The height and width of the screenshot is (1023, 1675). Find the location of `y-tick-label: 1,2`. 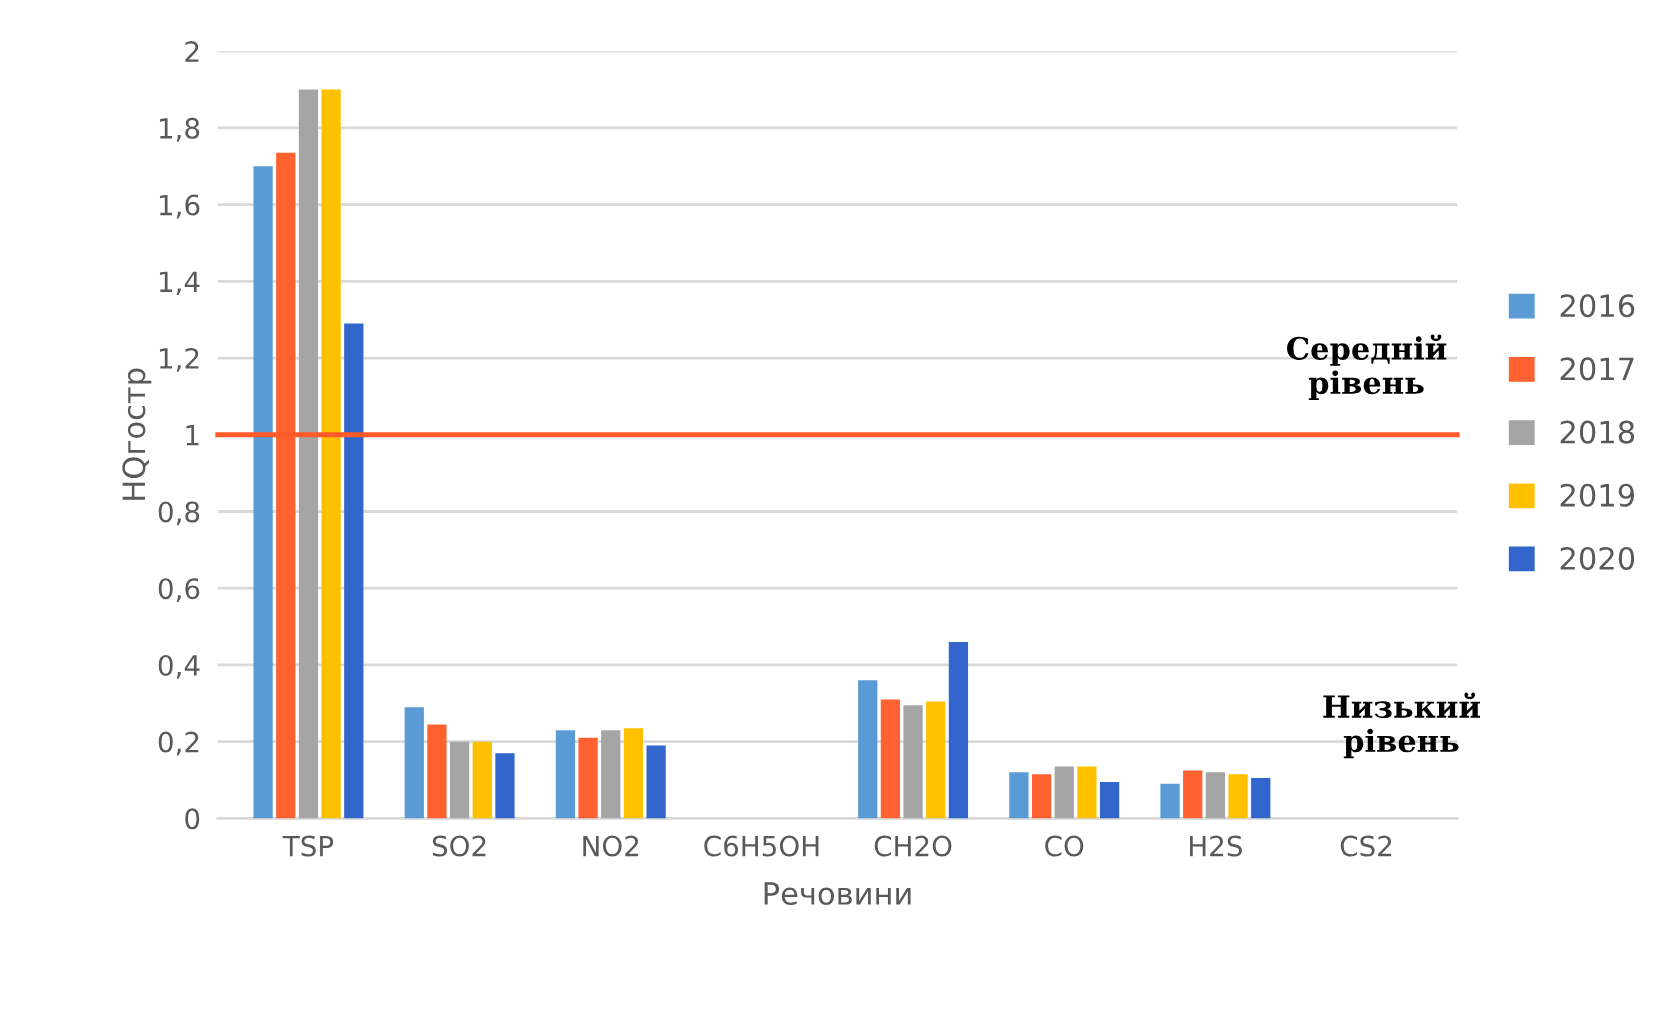

y-tick-label: 1,2 is located at coordinates (179, 359).